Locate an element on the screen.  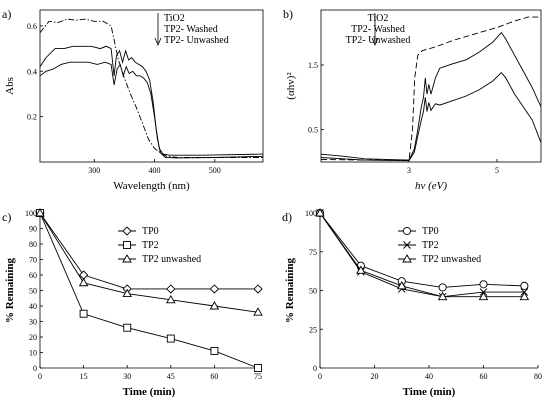
x-tick-label: 400 is located at coordinates (155, 170).